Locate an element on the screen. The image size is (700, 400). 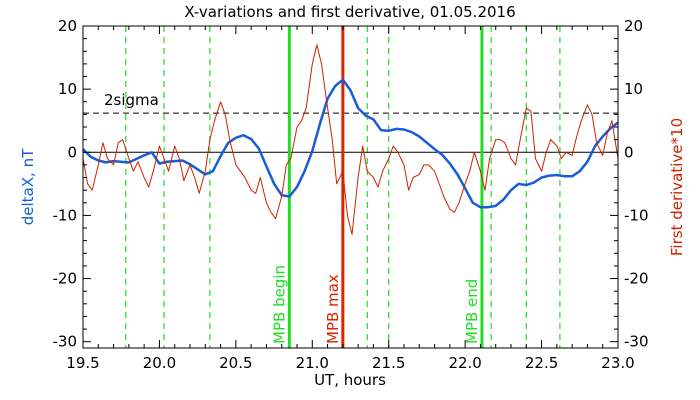
y-tick-label-left-3: 0 is located at coordinates (72, 152).